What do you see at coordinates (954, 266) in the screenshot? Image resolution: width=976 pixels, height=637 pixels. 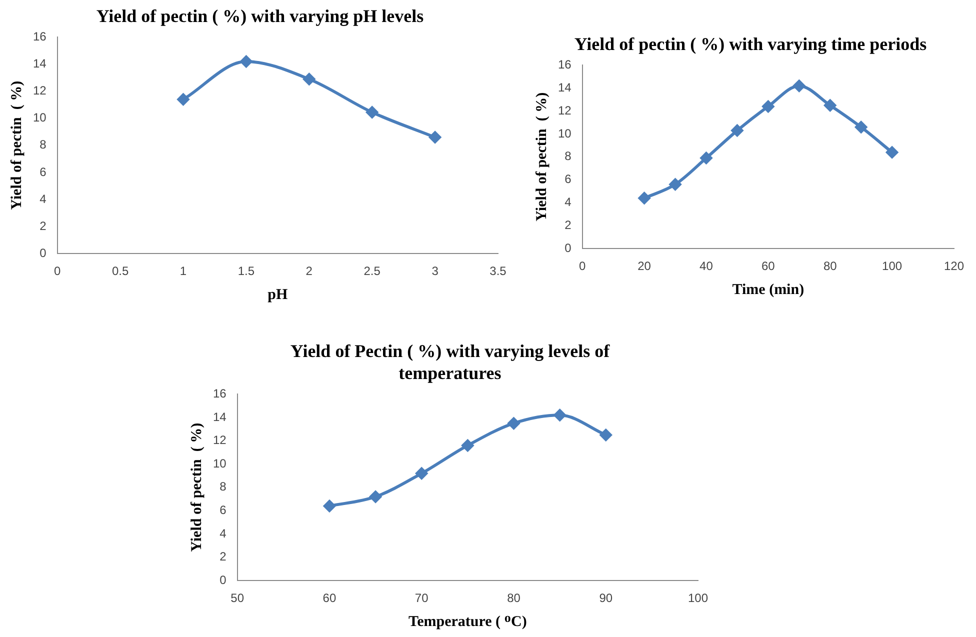 I see `x-tick-label: 120` at bounding box center [954, 266].